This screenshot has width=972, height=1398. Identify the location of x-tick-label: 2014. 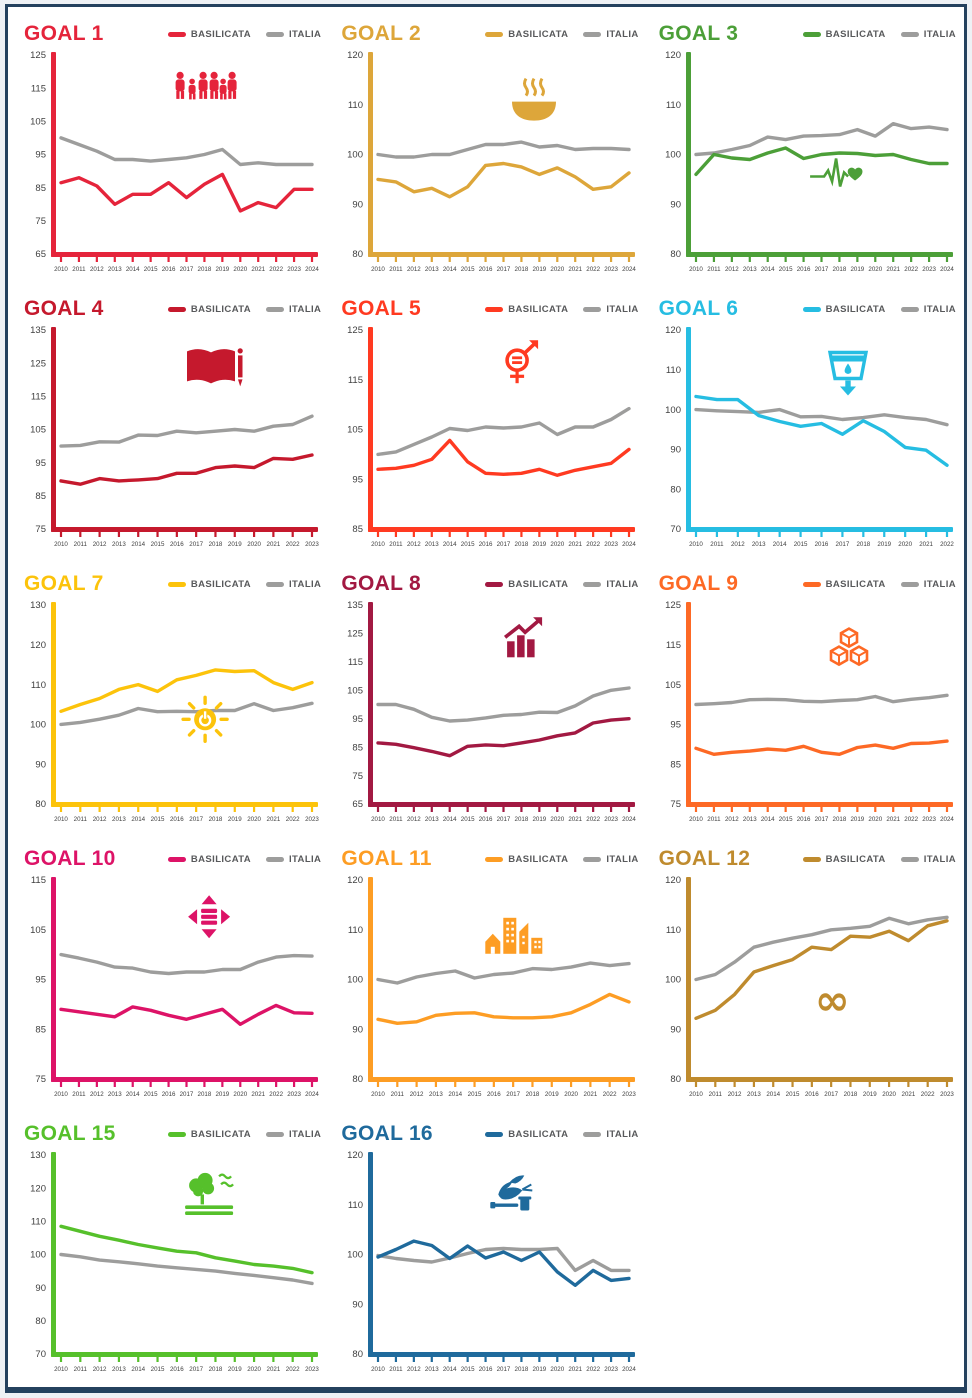
(138, 819).